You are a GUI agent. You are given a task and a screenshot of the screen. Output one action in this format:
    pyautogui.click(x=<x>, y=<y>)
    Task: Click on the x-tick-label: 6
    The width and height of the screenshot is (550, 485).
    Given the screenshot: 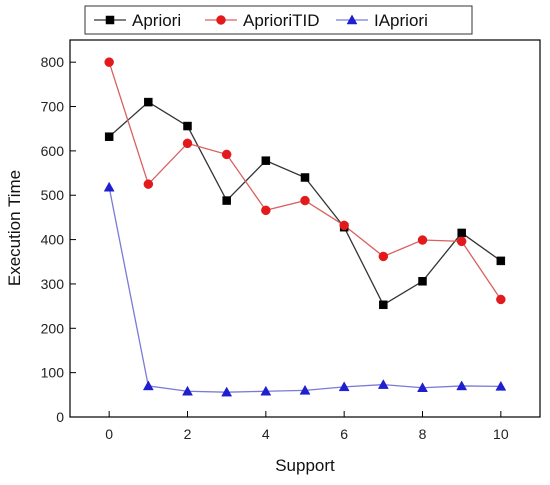 What is the action you would take?
    pyautogui.click(x=344, y=434)
    